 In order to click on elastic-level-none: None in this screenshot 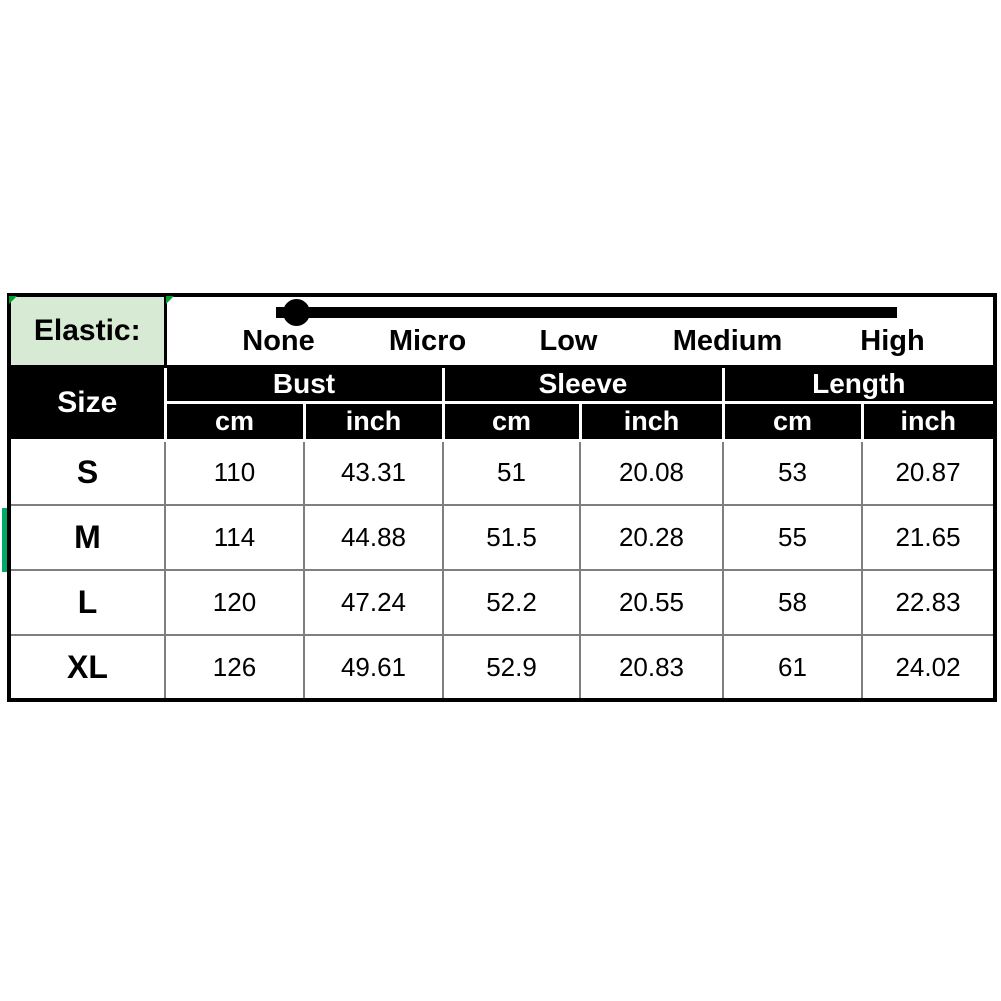, I will do `click(278, 341)`.